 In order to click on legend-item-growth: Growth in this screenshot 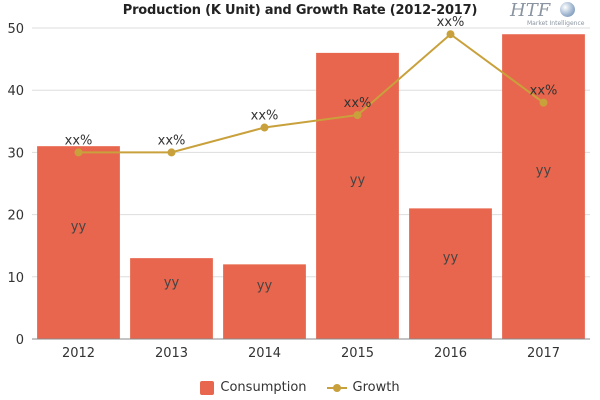, I will do `click(363, 387)`.